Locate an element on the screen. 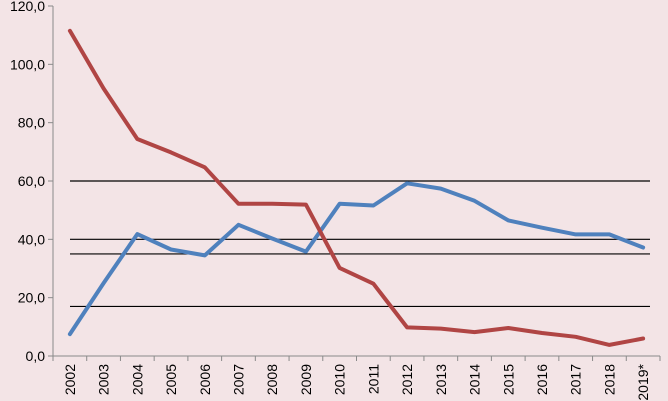 Image resolution: width=668 pixels, height=401 pixels. y-tick-label: 120,0 is located at coordinates (27, 7).